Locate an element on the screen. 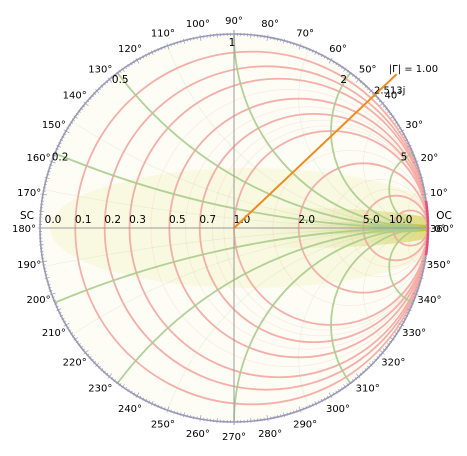  angle-label: 190° is located at coordinates (29, 265).